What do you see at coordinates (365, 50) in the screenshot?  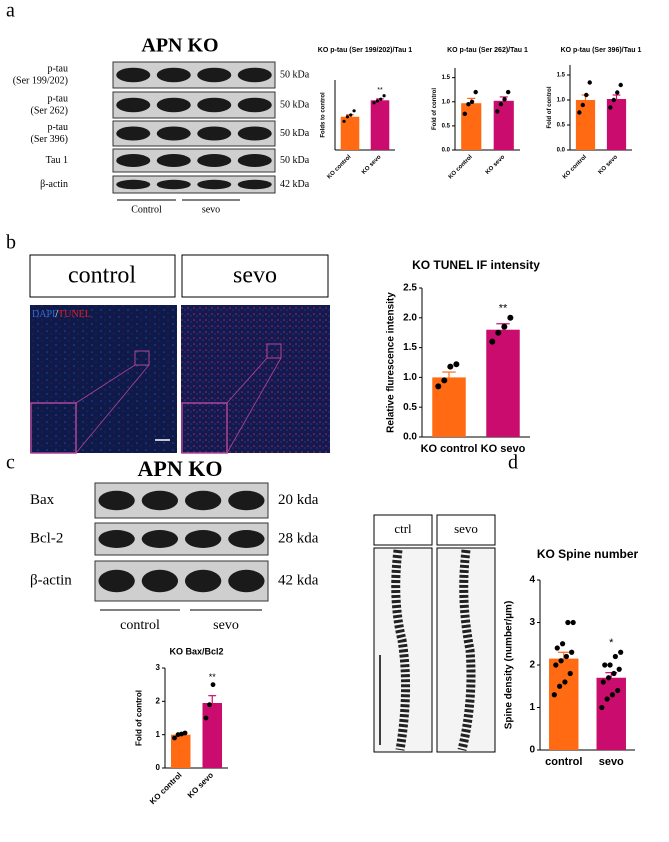 I see `chart-title: KO p-tau (Ser 199/202)/Tau 1` at bounding box center [365, 50].